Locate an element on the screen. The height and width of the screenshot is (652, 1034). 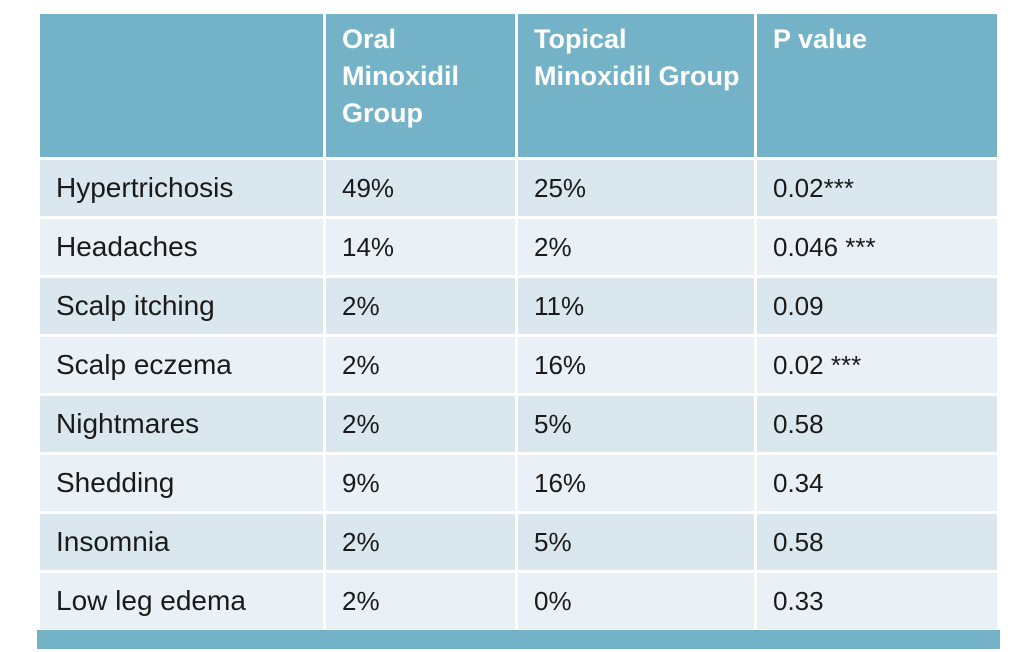
pvalue-cell: 0.02 *** is located at coordinates (877, 365).